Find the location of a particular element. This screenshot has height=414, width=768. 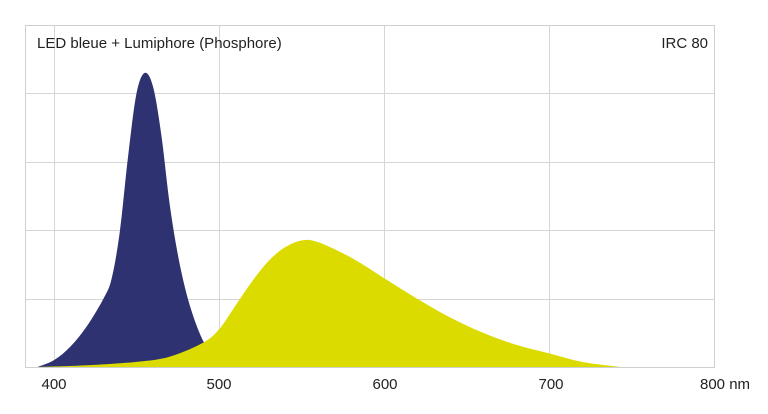

chart-title: LED bleue + Lumiphore (Phosphore) is located at coordinates (159, 43).